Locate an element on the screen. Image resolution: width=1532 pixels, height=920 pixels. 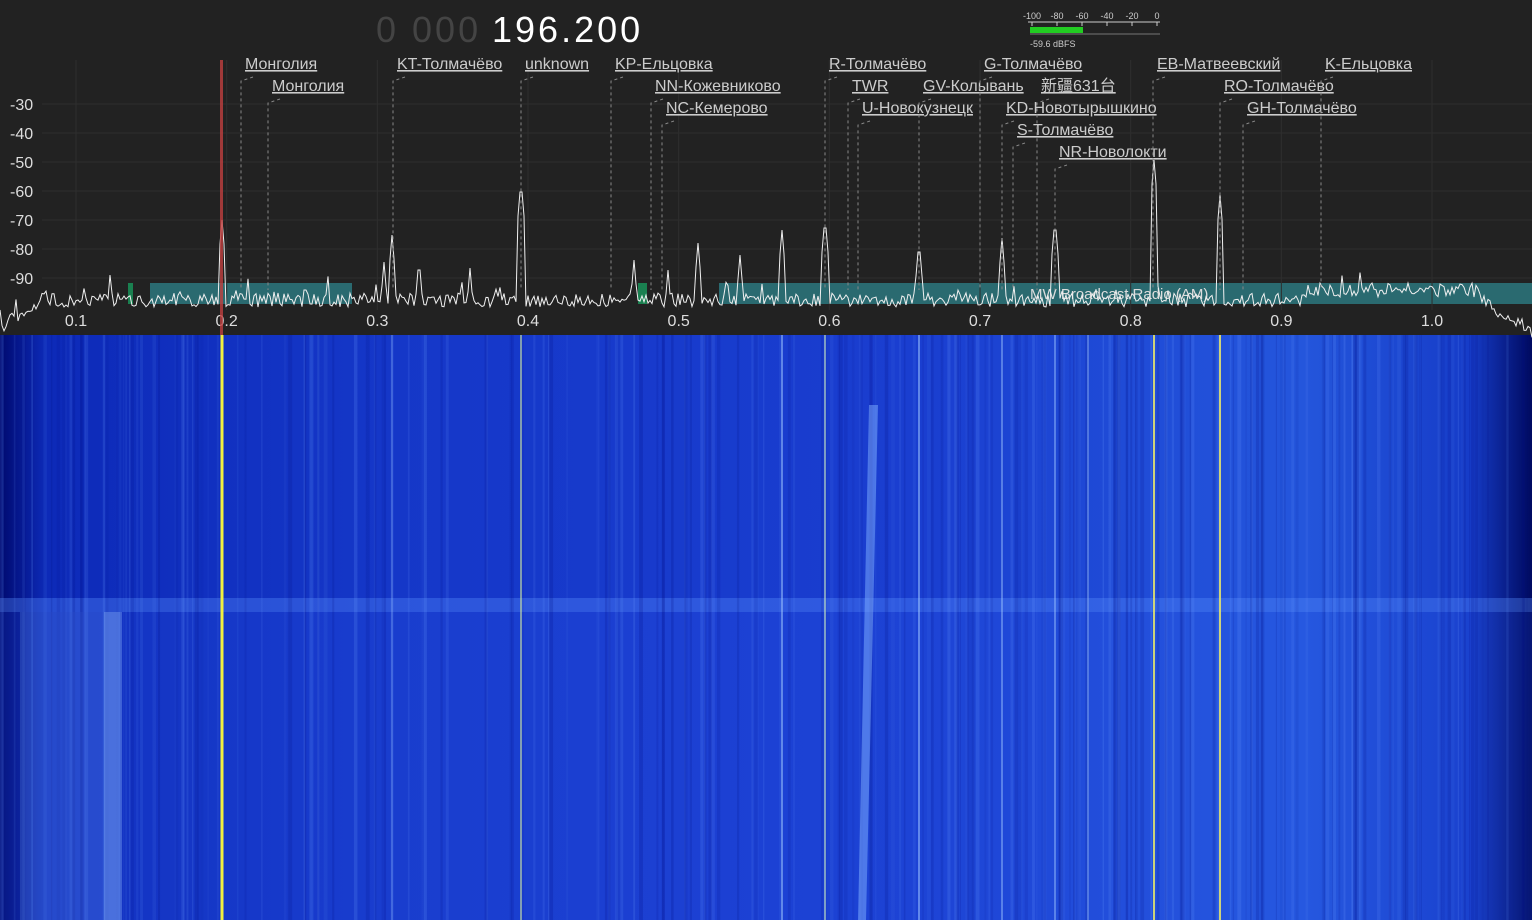
station-label: NN-Кожевниково is located at coordinates (718, 86).